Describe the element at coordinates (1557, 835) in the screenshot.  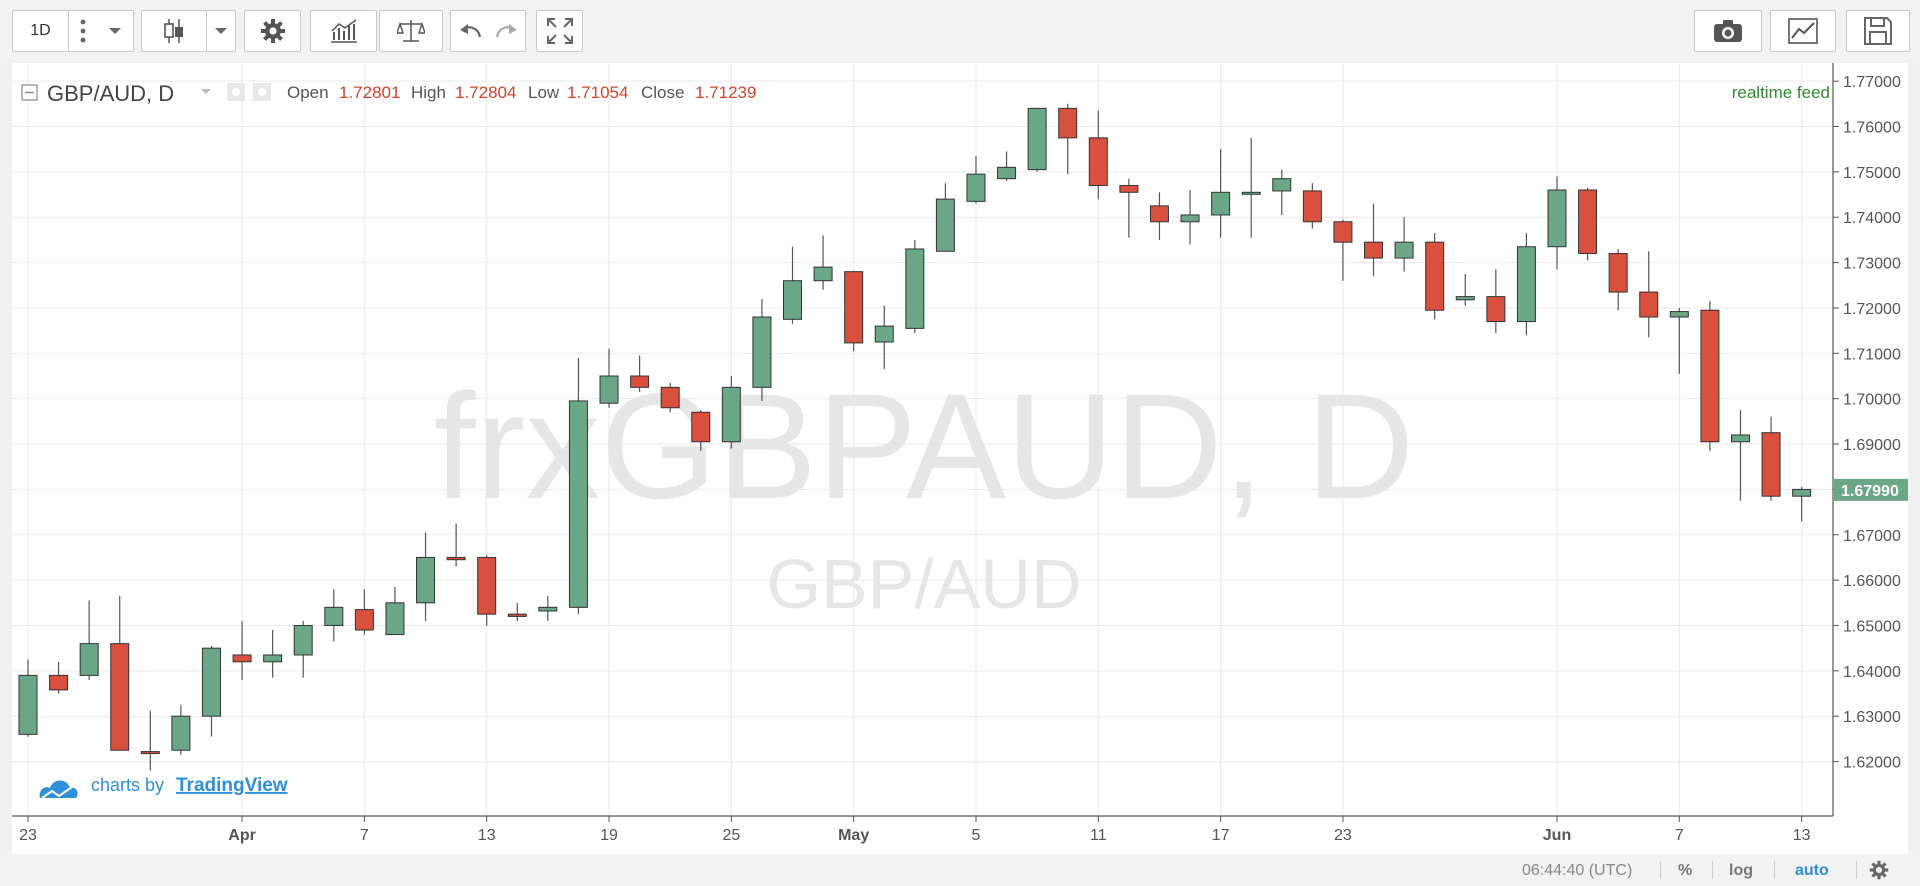
I see `time-tick-label: Jun` at that location.